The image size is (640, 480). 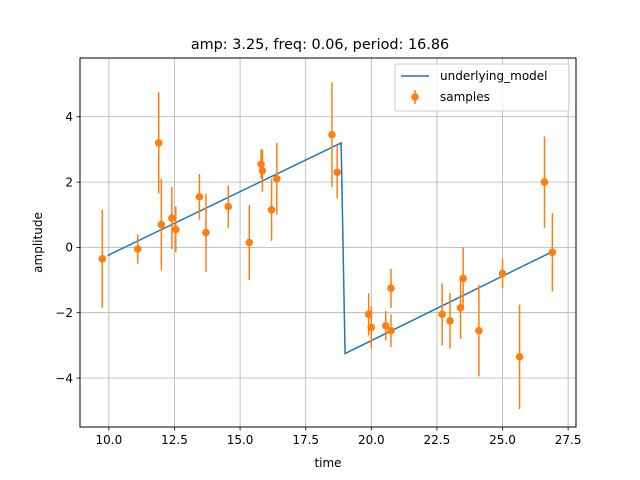 What do you see at coordinates (240, 440) in the screenshot?
I see `x-tick-label: 15.0` at bounding box center [240, 440].